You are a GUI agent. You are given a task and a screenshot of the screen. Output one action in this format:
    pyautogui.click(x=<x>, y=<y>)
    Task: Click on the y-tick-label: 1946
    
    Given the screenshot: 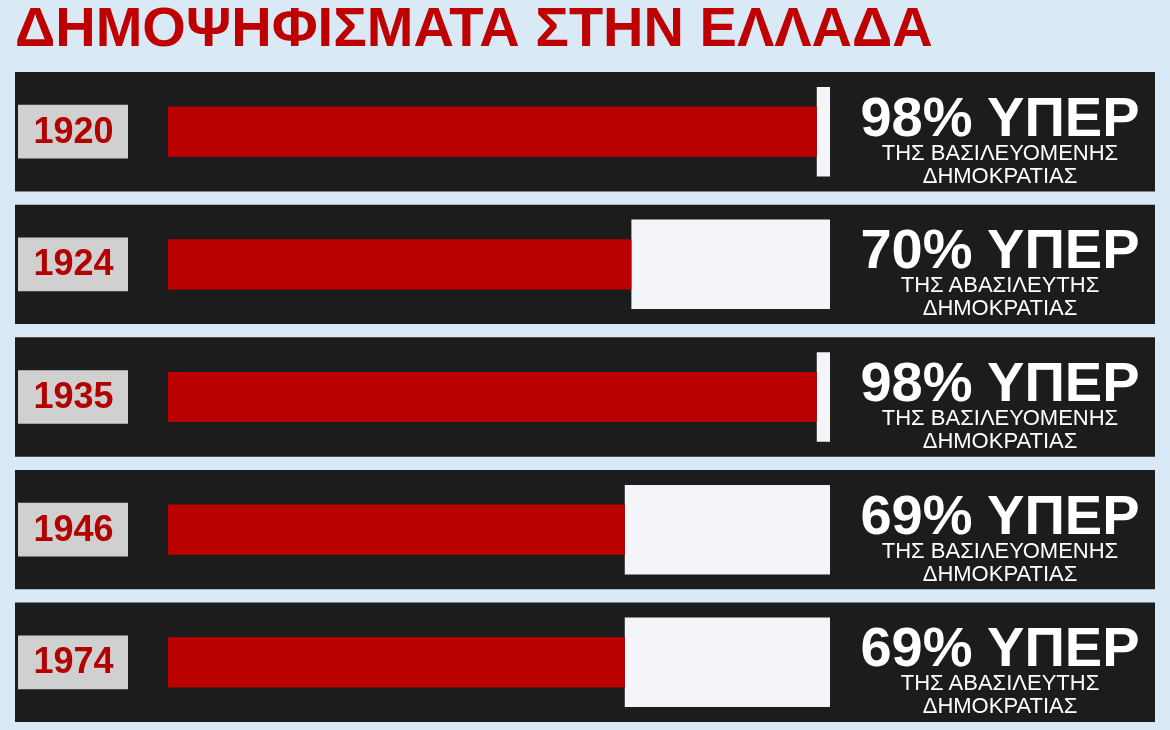 What is the action you would take?
    pyautogui.click(x=73, y=528)
    